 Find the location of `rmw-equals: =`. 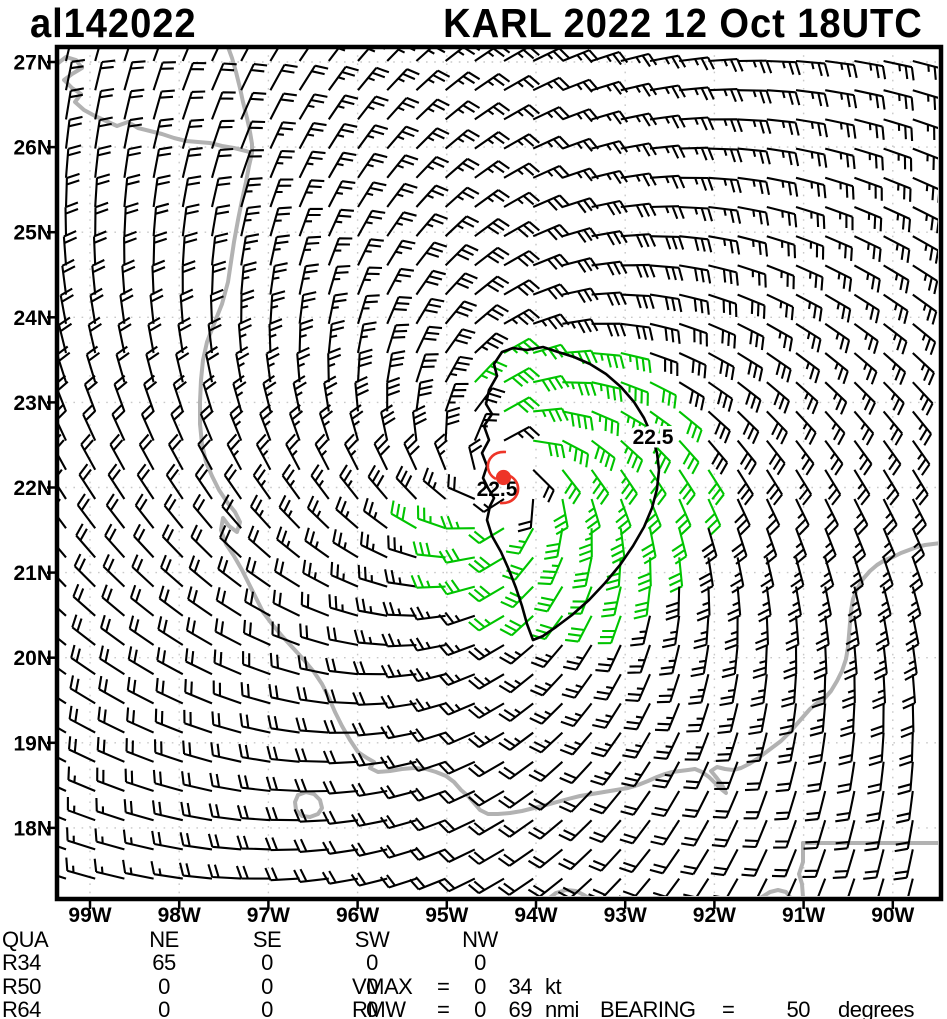

rmw-equals: = is located at coordinates (443, 1008).